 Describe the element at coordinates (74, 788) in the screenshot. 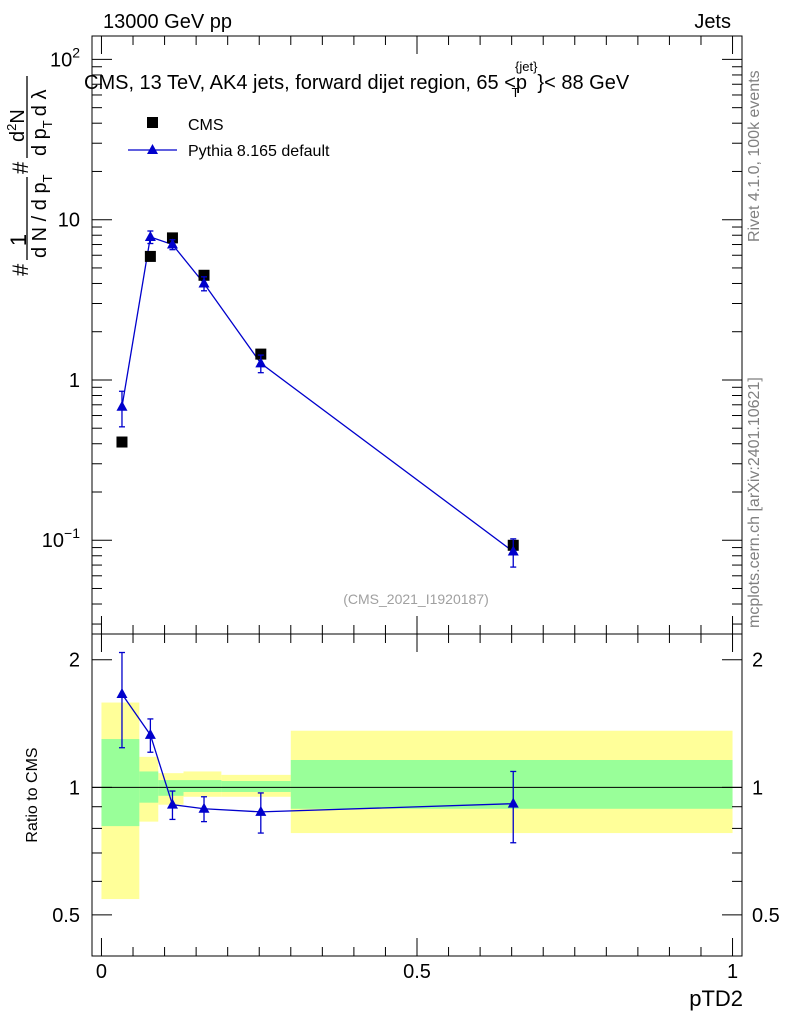

I see `ratio-y-tick-label-left: 1` at that location.